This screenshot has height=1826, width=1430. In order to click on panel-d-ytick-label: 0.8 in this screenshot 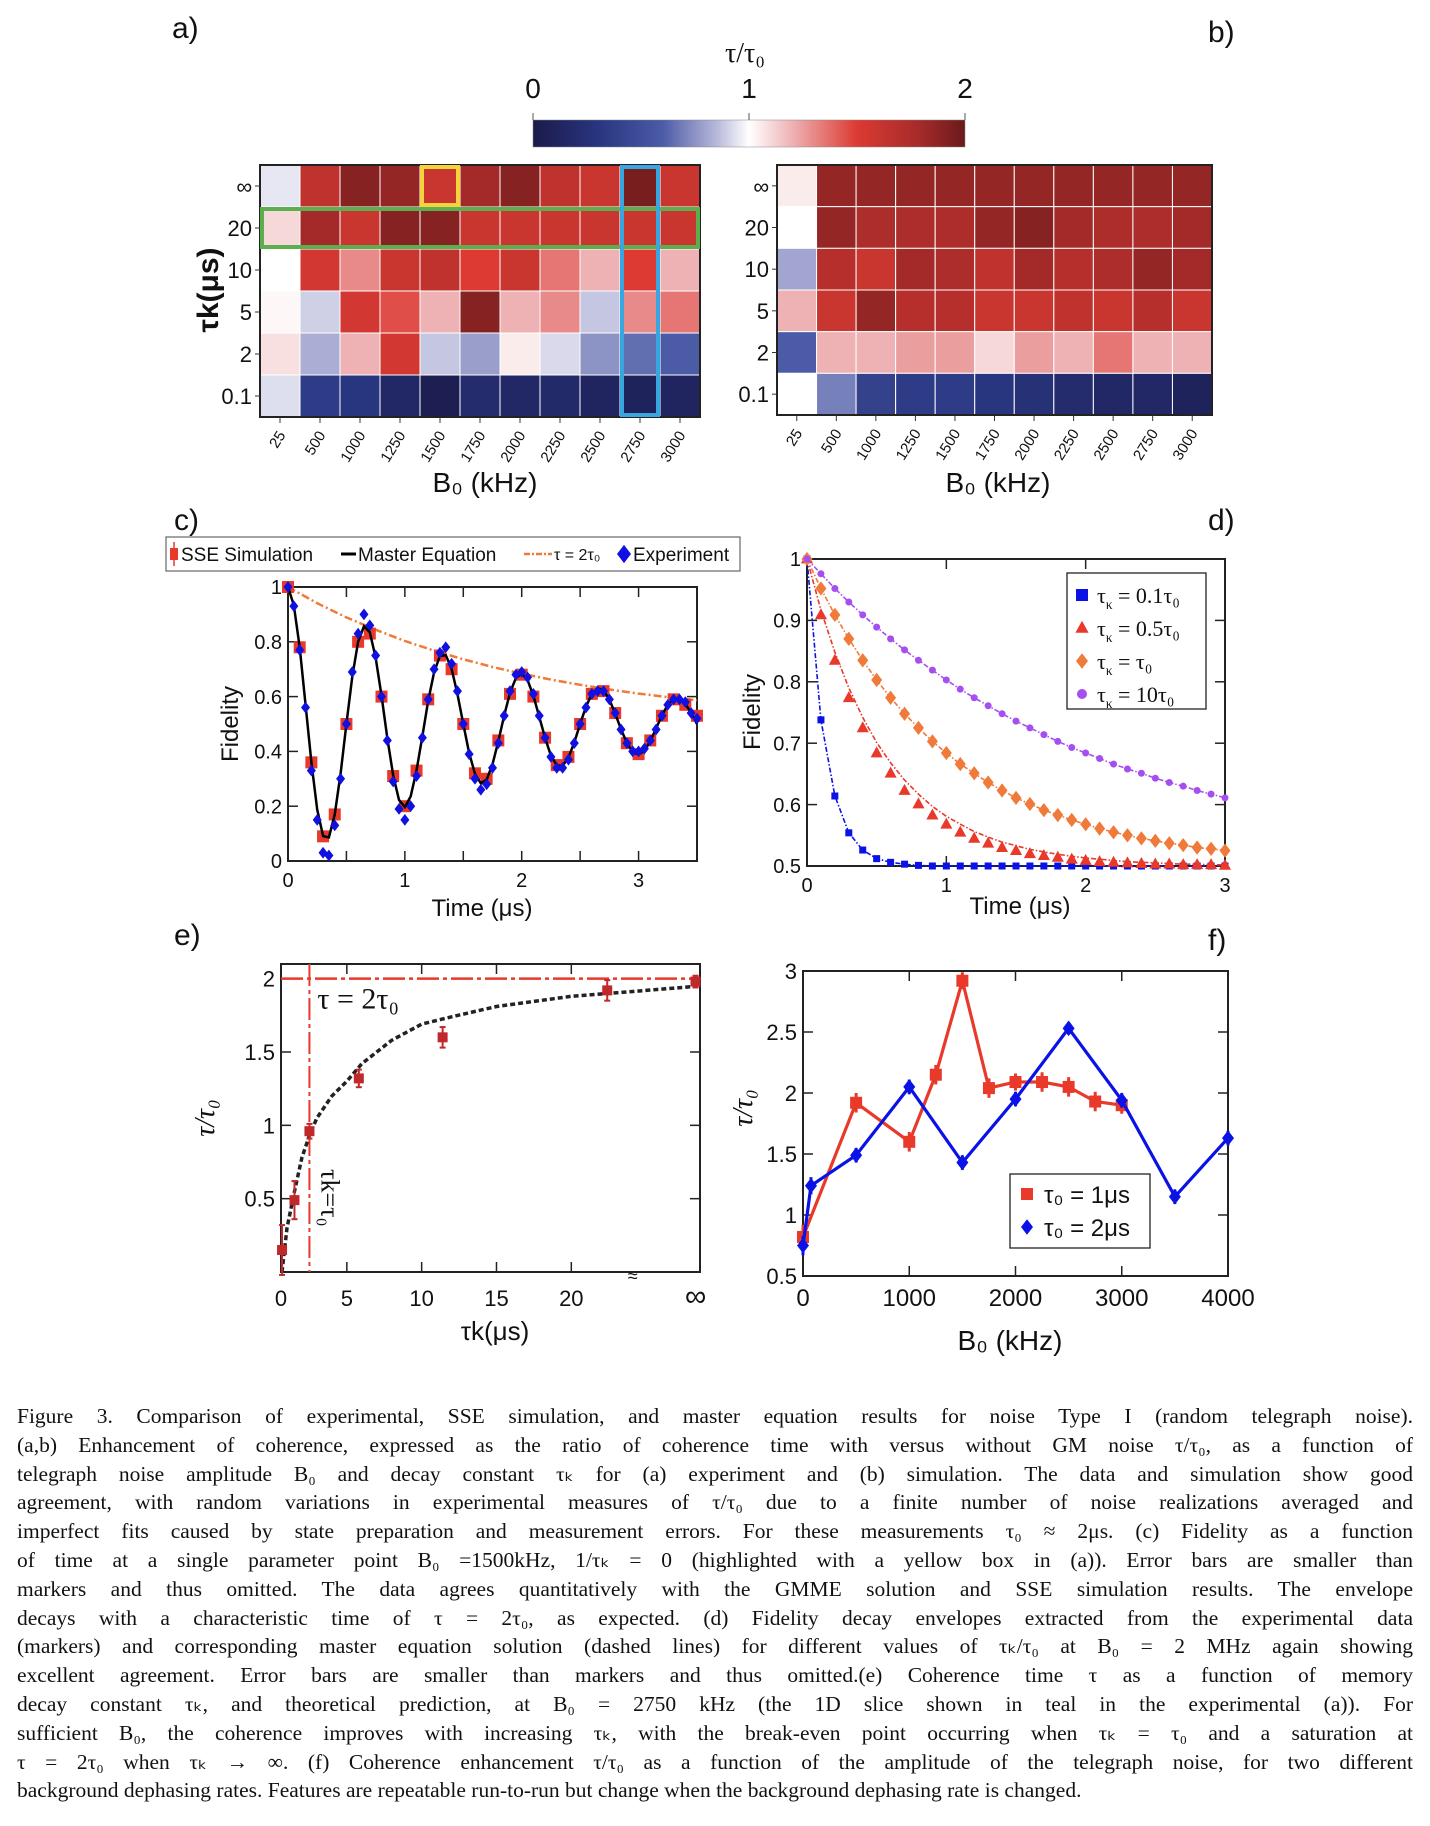, I will do `click(787, 683)`.